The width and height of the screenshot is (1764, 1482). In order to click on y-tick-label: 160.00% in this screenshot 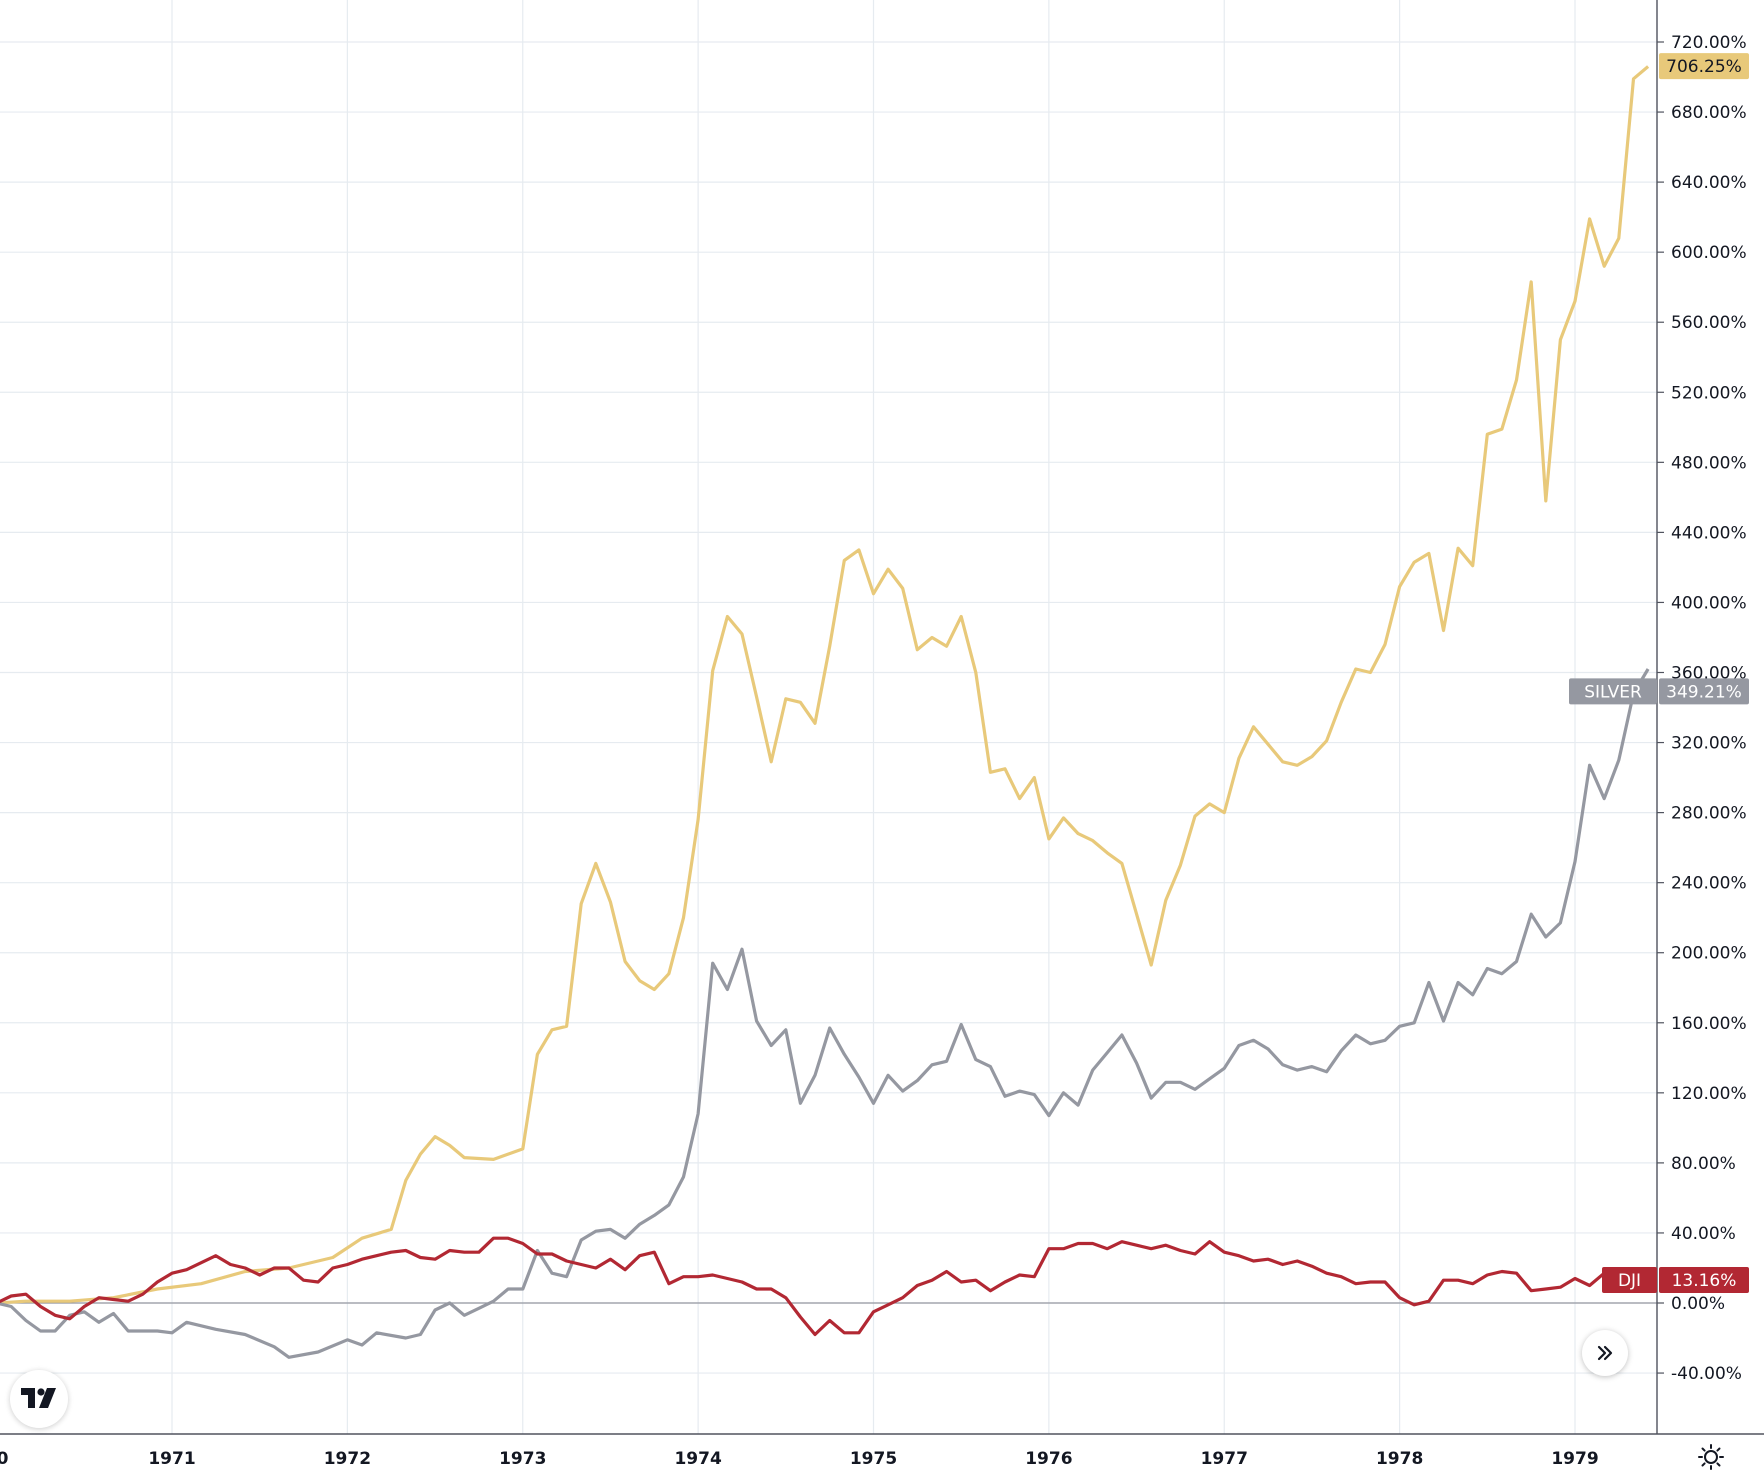, I will do `click(1709, 1024)`.